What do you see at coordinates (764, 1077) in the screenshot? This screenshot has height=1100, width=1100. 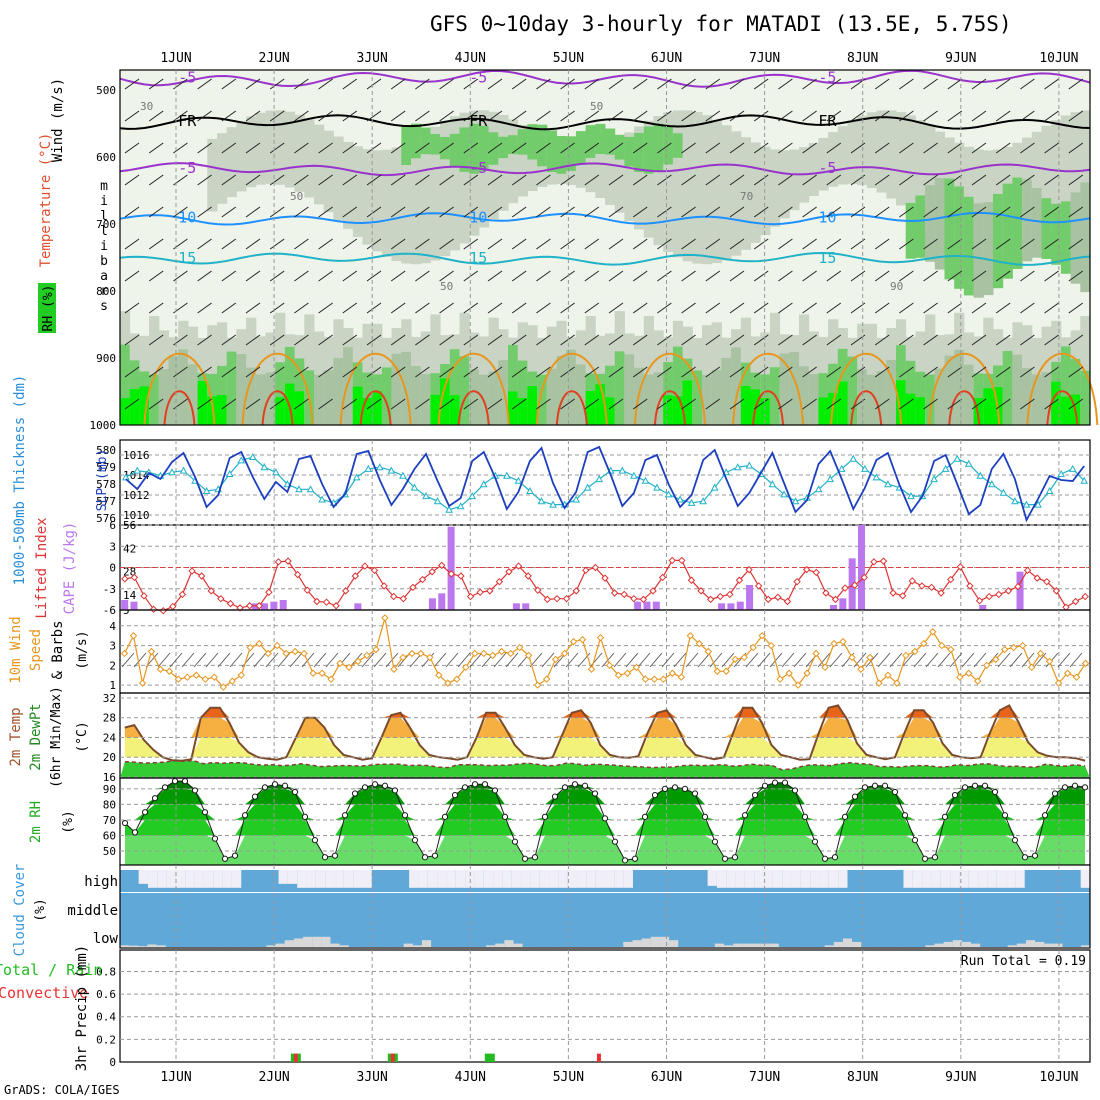 I see `bottom-day-label: 7JUN` at bounding box center [764, 1077].